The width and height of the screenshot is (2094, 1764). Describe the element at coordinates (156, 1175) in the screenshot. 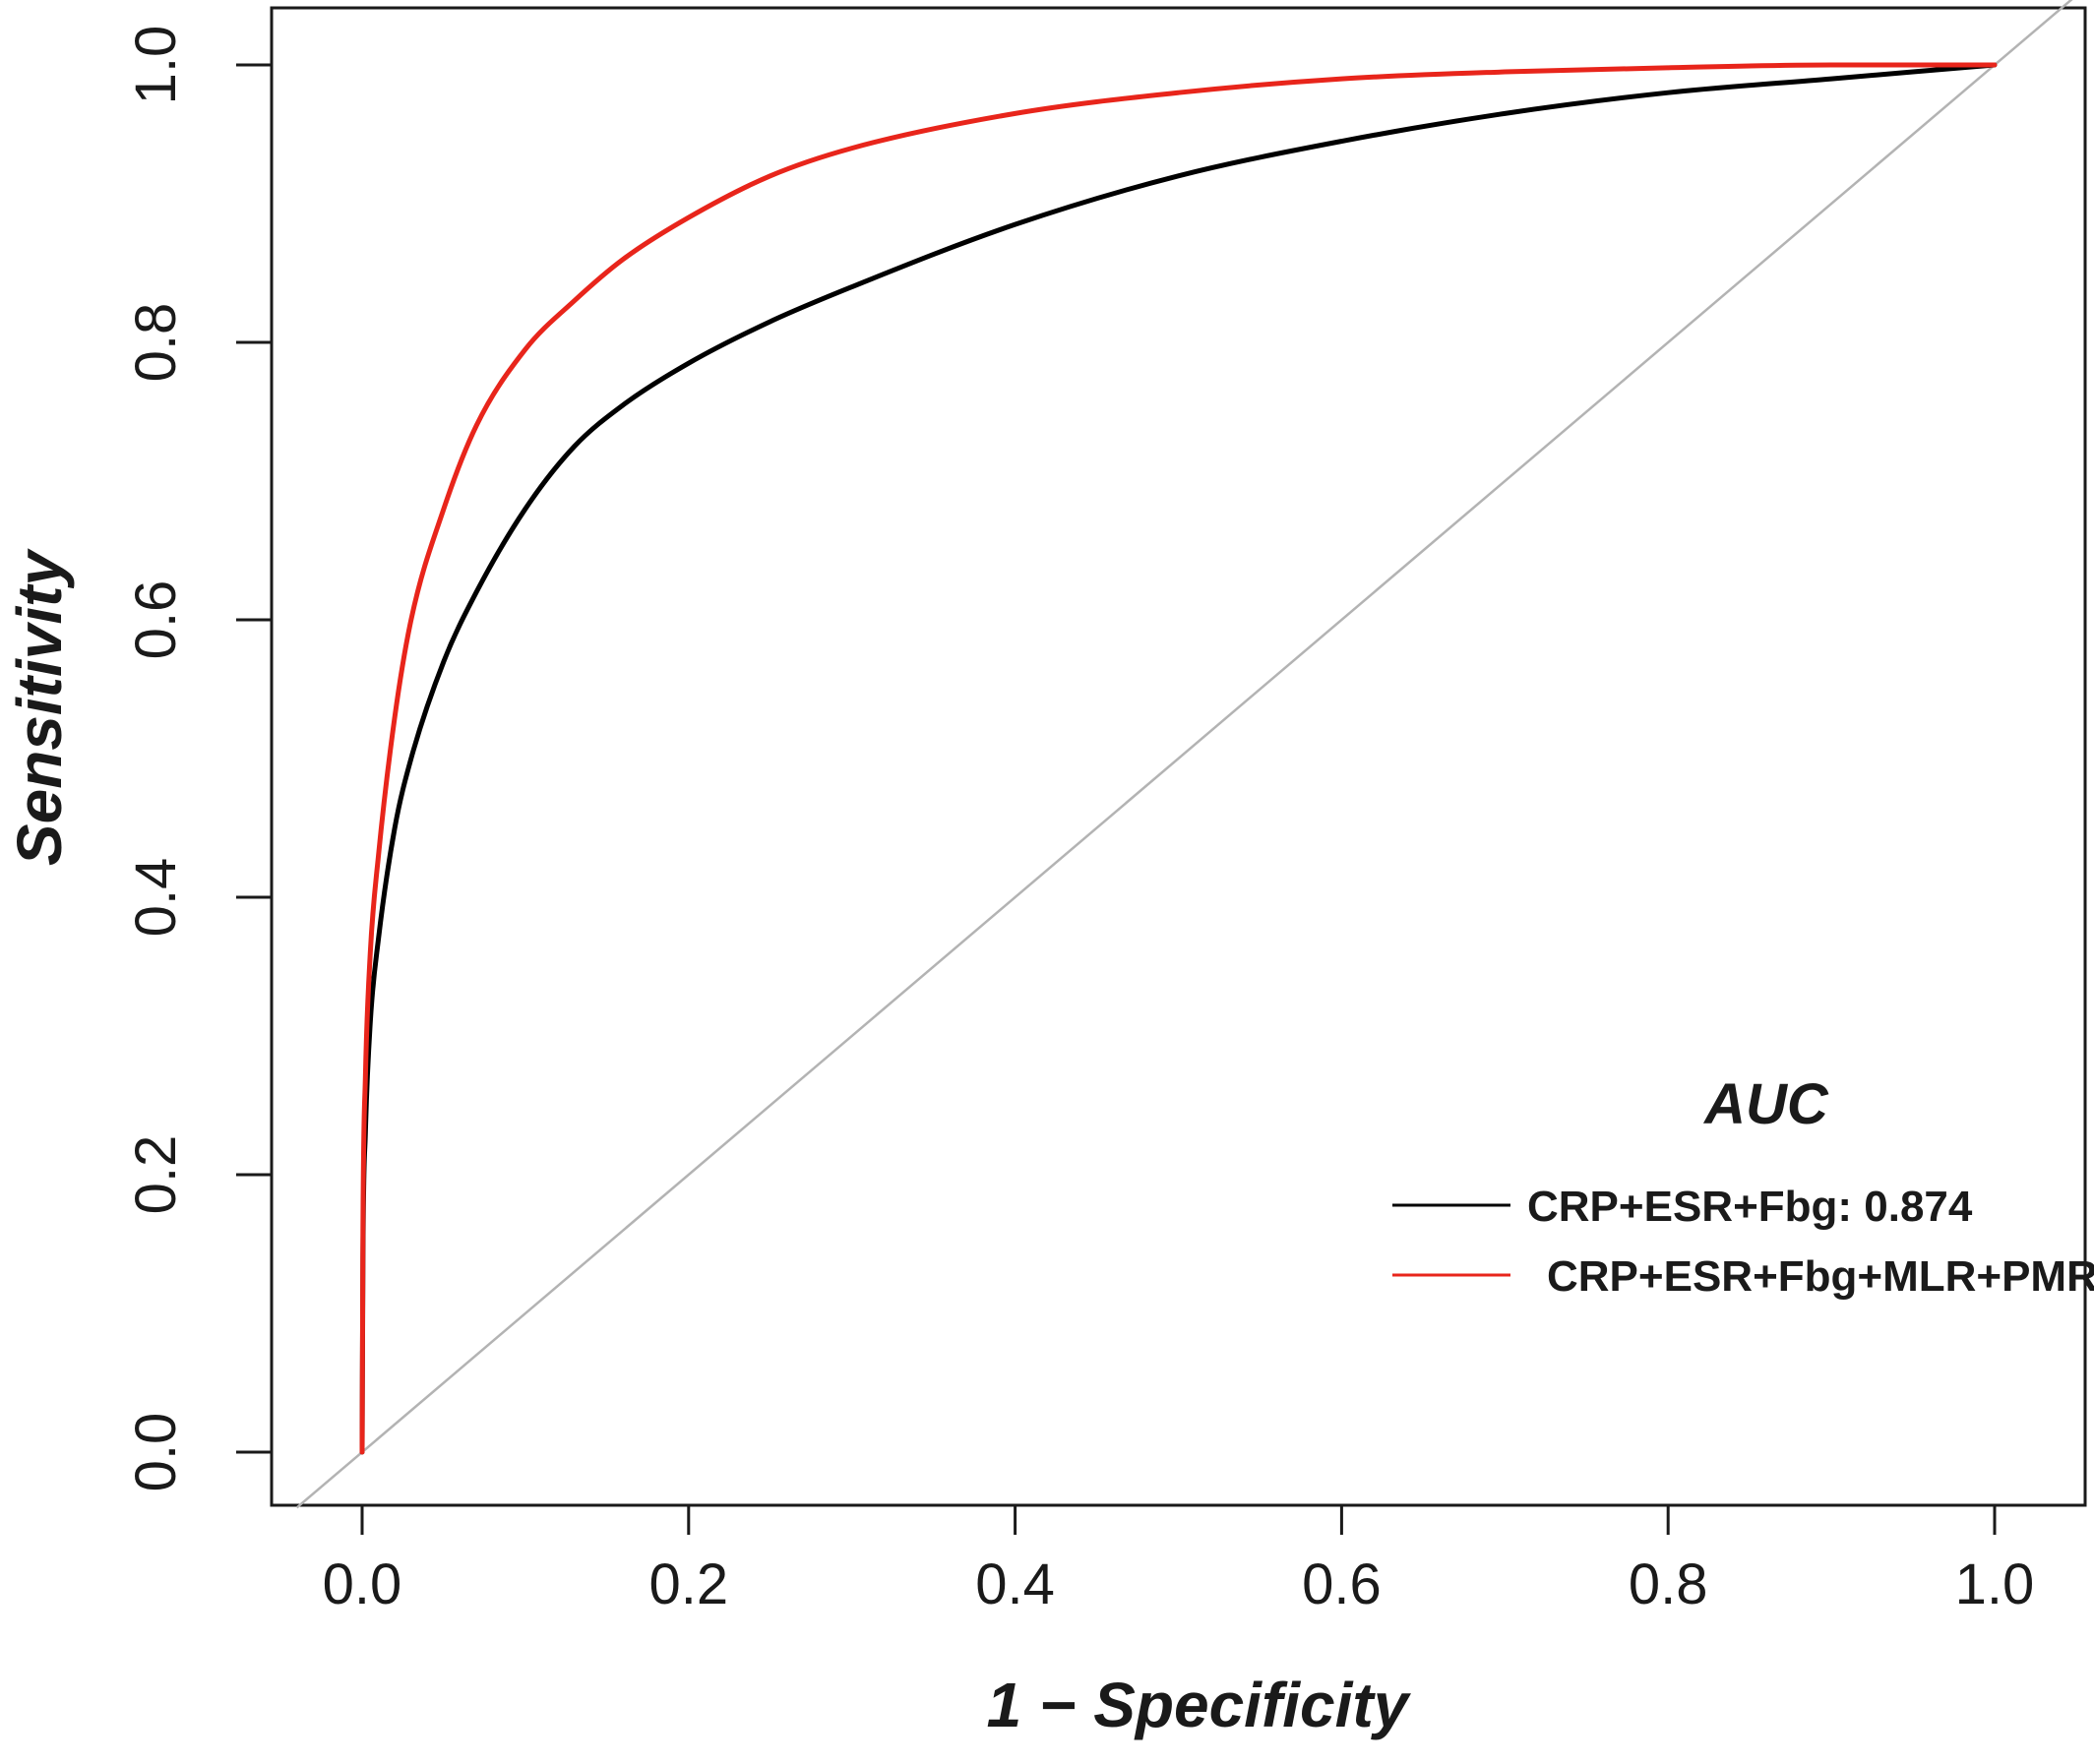

I see `y-tick-label: 0.2` at that location.